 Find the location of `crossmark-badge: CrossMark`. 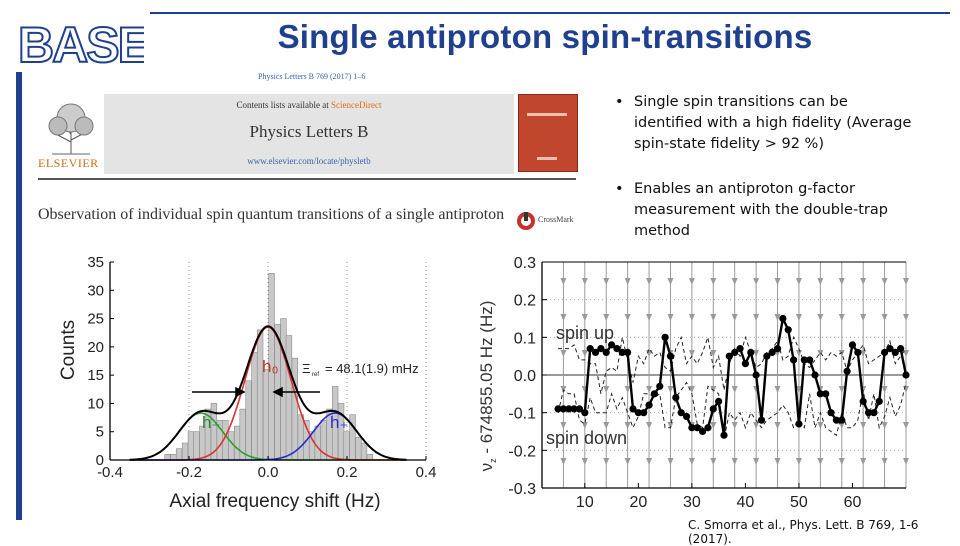

crossmark-badge: CrossMark is located at coordinates (556, 221).